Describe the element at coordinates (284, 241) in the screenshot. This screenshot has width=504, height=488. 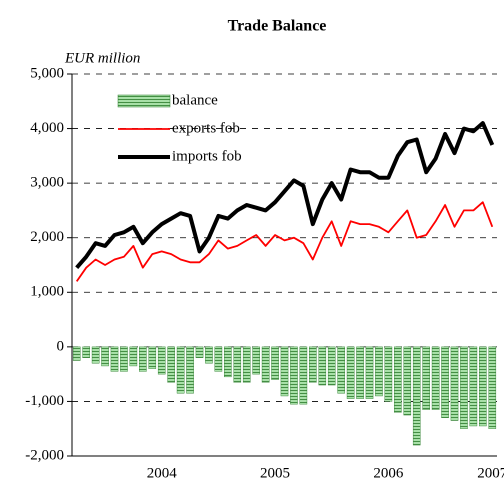
I see `line` at that location.